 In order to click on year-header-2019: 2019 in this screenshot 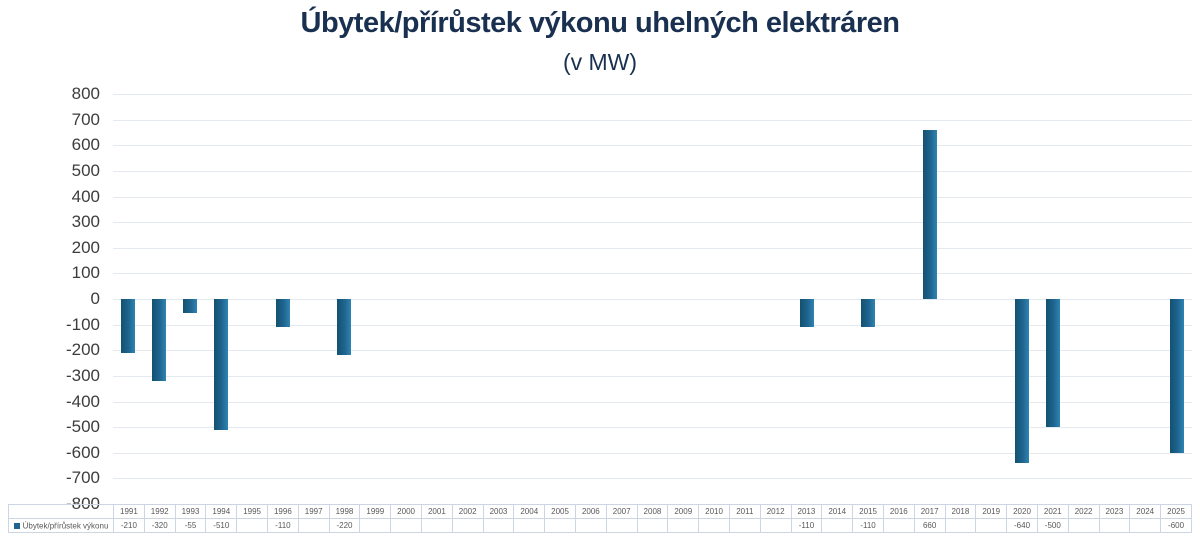, I will do `click(991, 511)`.